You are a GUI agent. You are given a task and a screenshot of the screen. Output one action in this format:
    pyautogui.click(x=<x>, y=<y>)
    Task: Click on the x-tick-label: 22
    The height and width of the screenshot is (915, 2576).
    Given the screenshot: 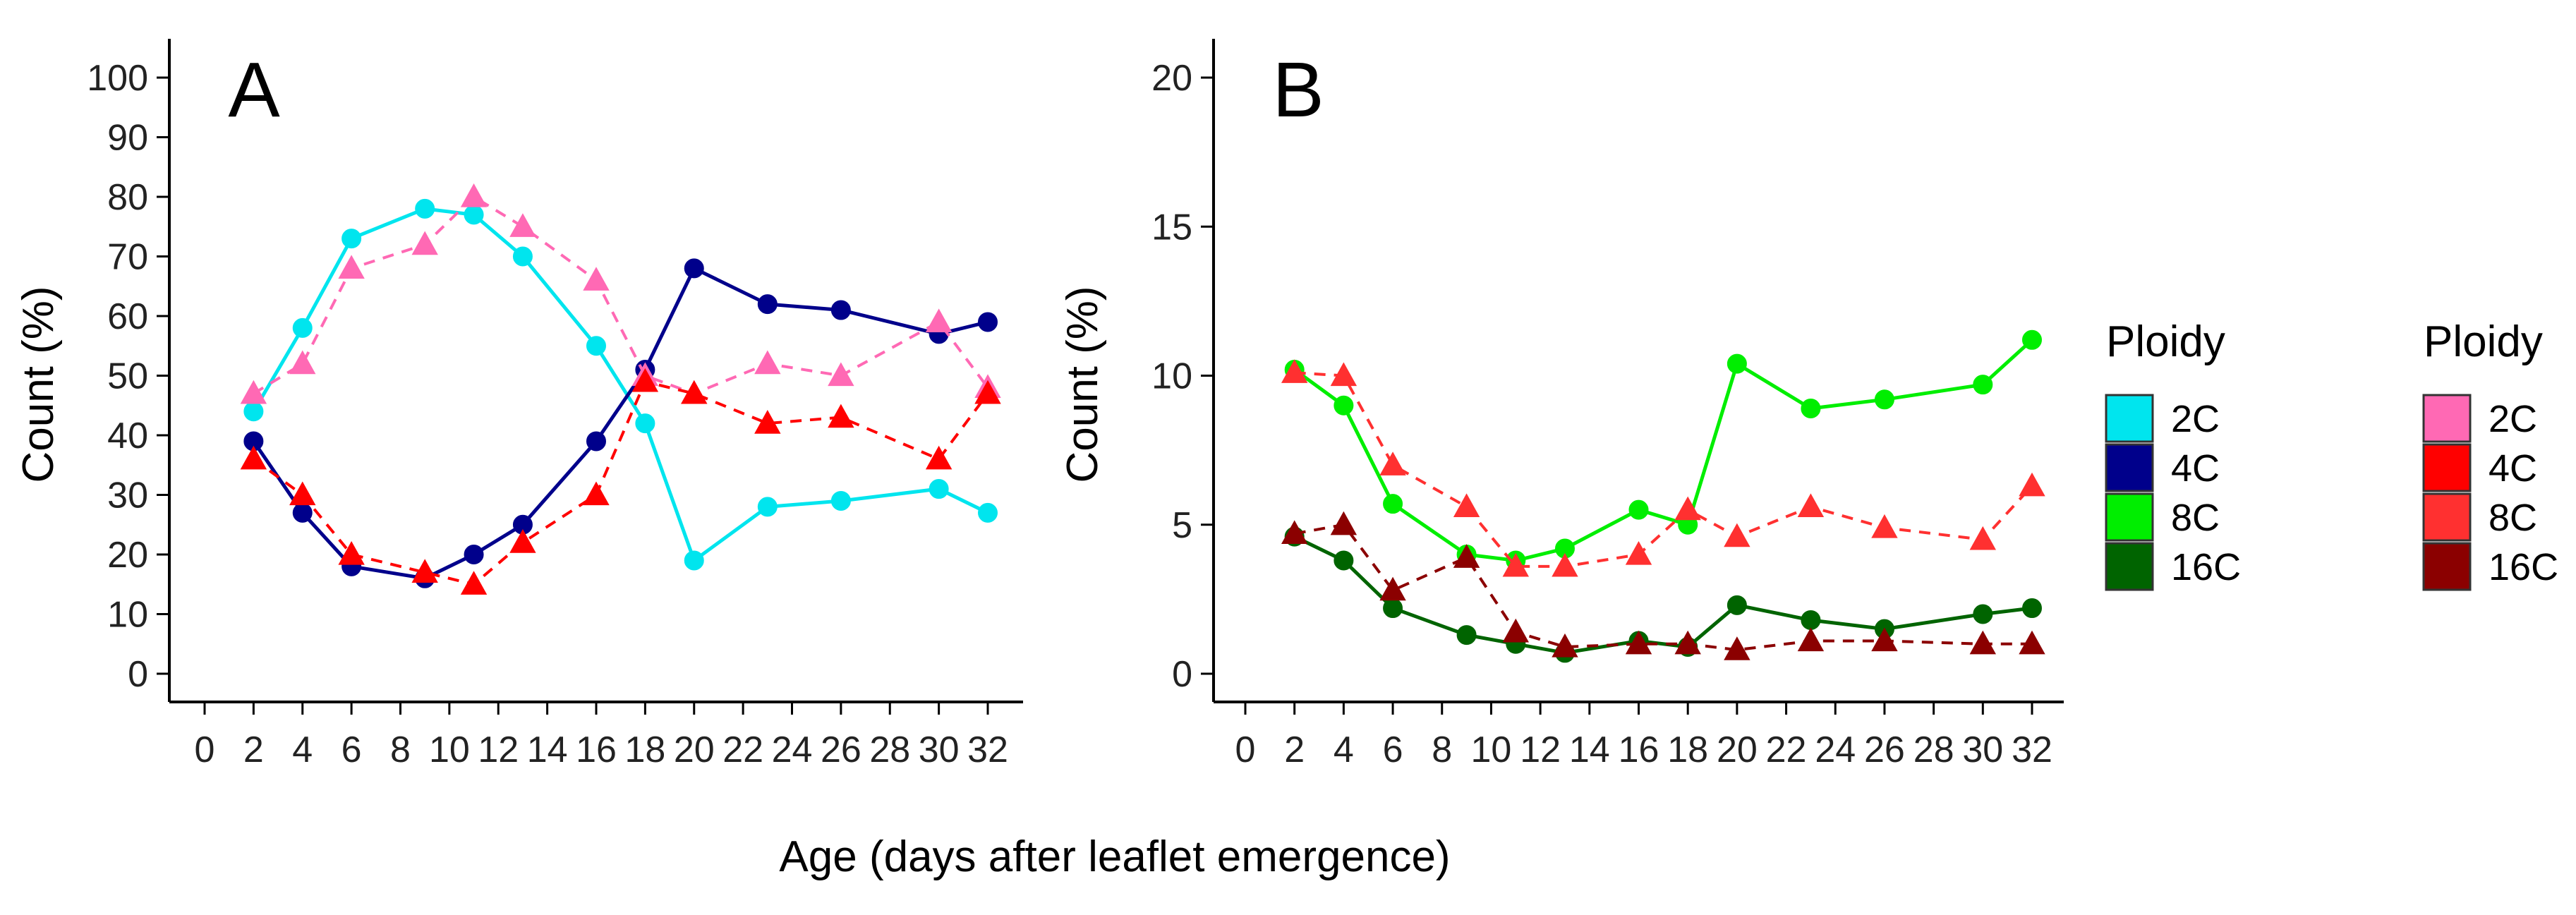 What is the action you would take?
    pyautogui.click(x=742, y=750)
    